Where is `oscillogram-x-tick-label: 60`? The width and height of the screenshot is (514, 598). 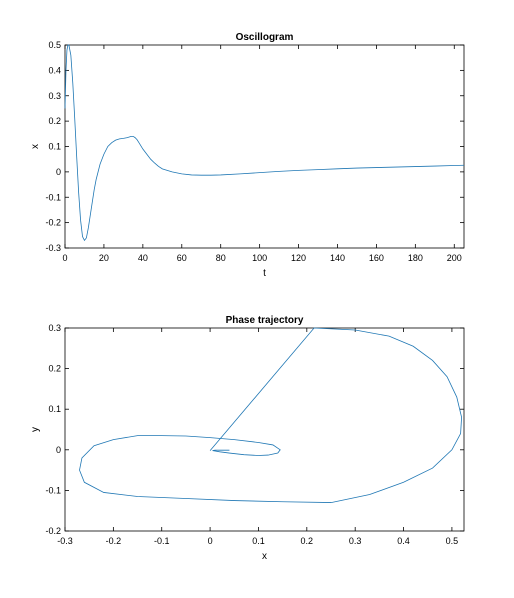 oscillogram-x-tick-label: 60 is located at coordinates (182, 258).